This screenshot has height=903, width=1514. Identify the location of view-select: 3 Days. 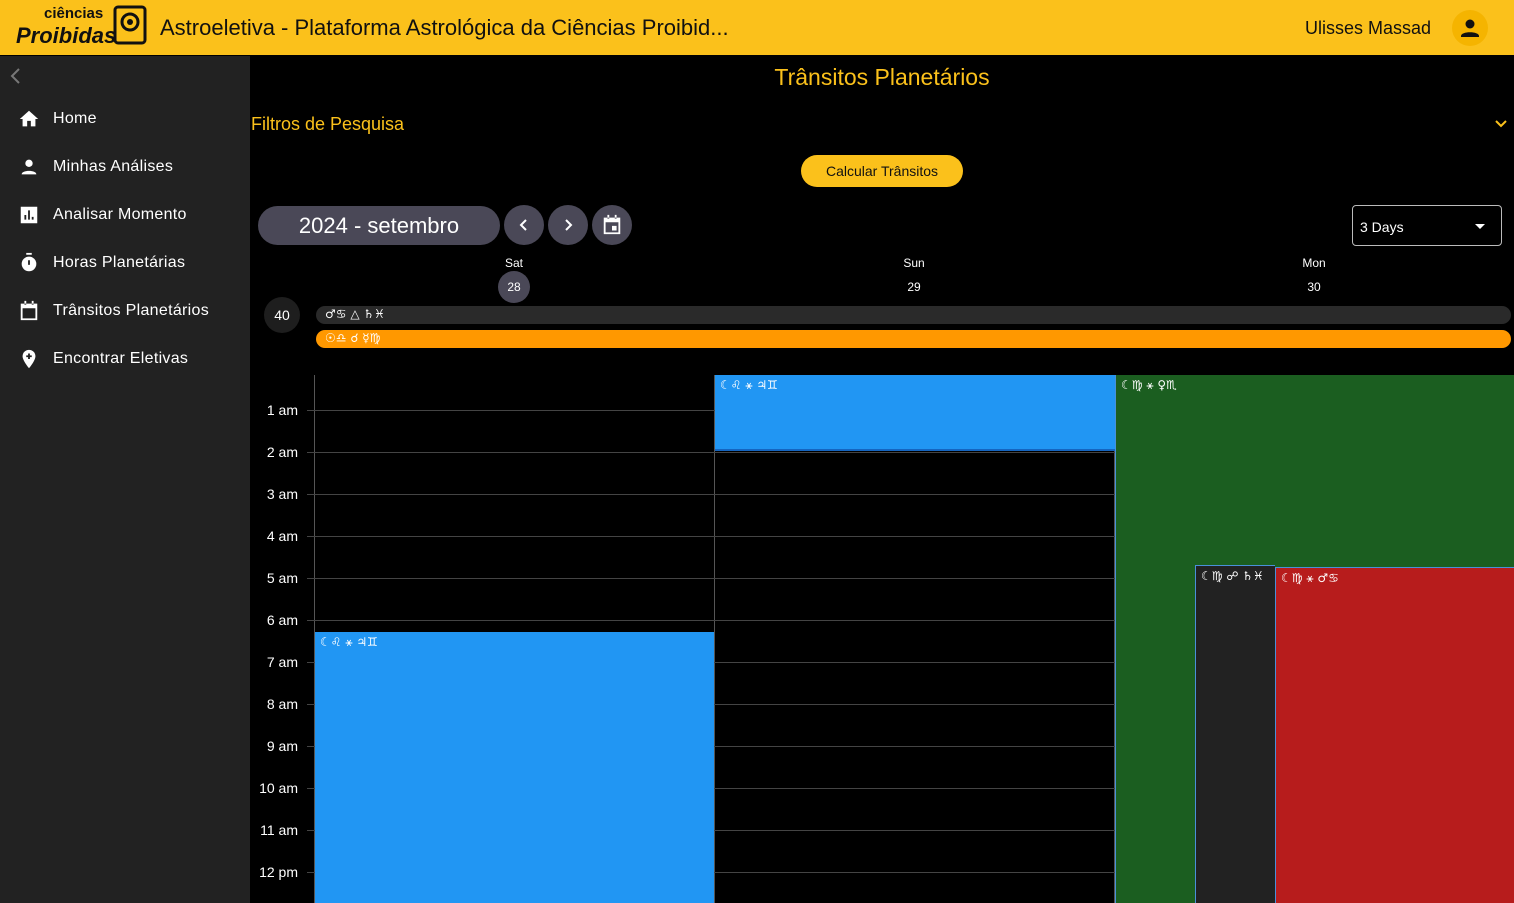
(1427, 225).